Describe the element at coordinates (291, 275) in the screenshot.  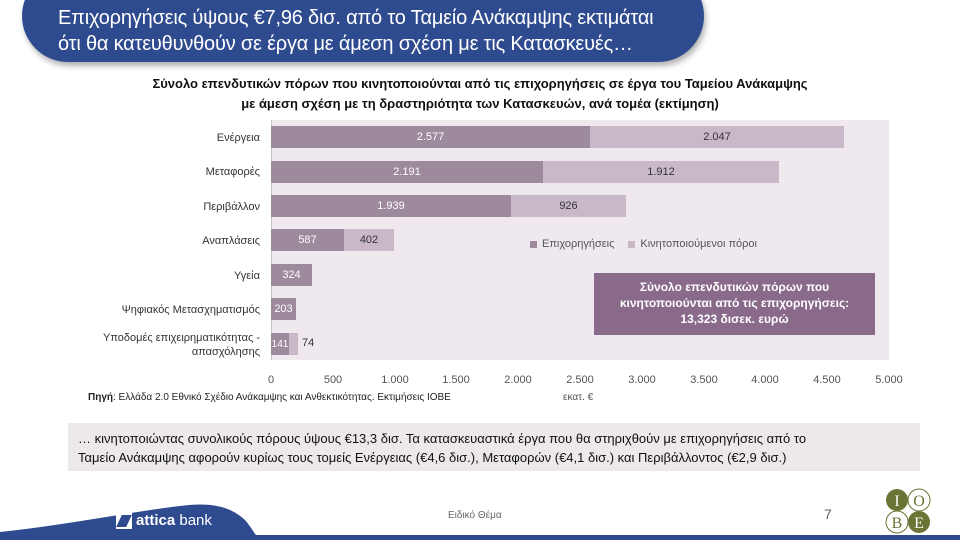
I see `bar-grants-health: 324` at that location.